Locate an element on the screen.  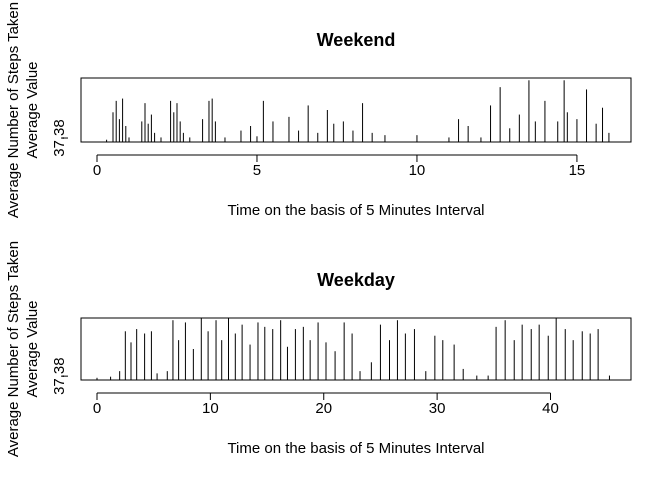
x-tick-label: 40 is located at coordinates (550, 408).